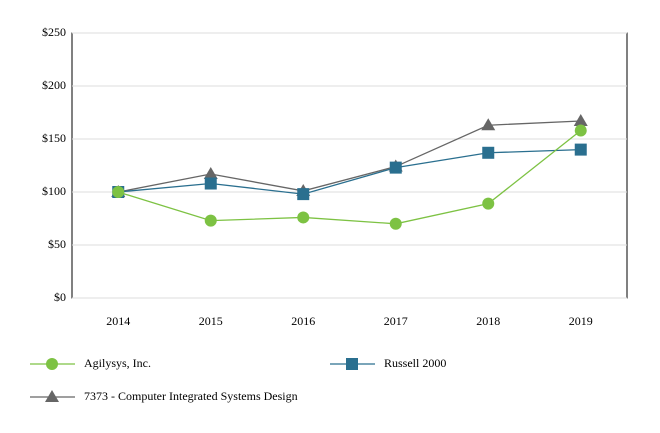 The height and width of the screenshot is (433, 660). I want to click on y-tick-label: $100, so click(54, 191).